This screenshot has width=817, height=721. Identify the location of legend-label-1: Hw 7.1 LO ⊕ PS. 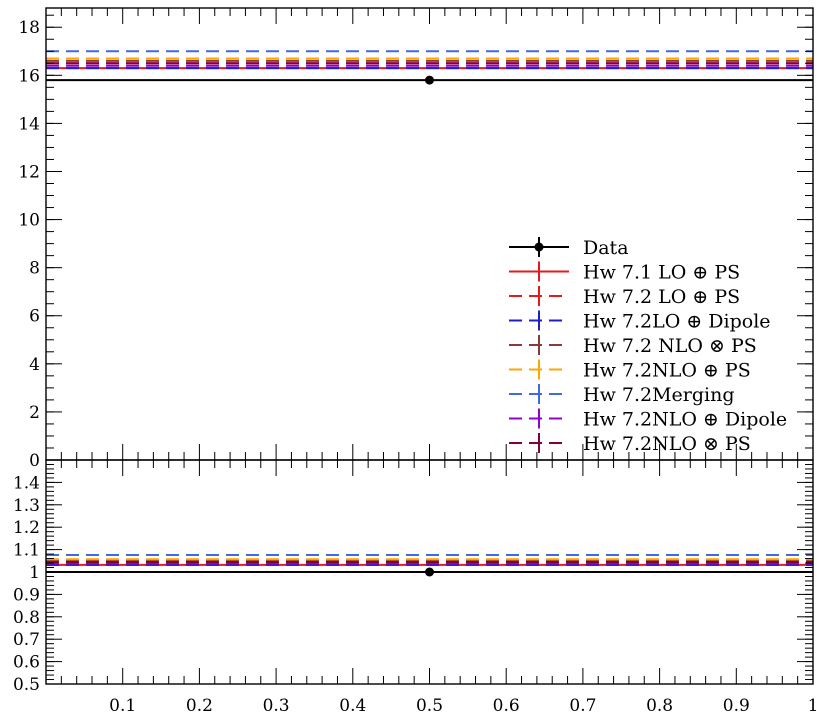
(661, 273).